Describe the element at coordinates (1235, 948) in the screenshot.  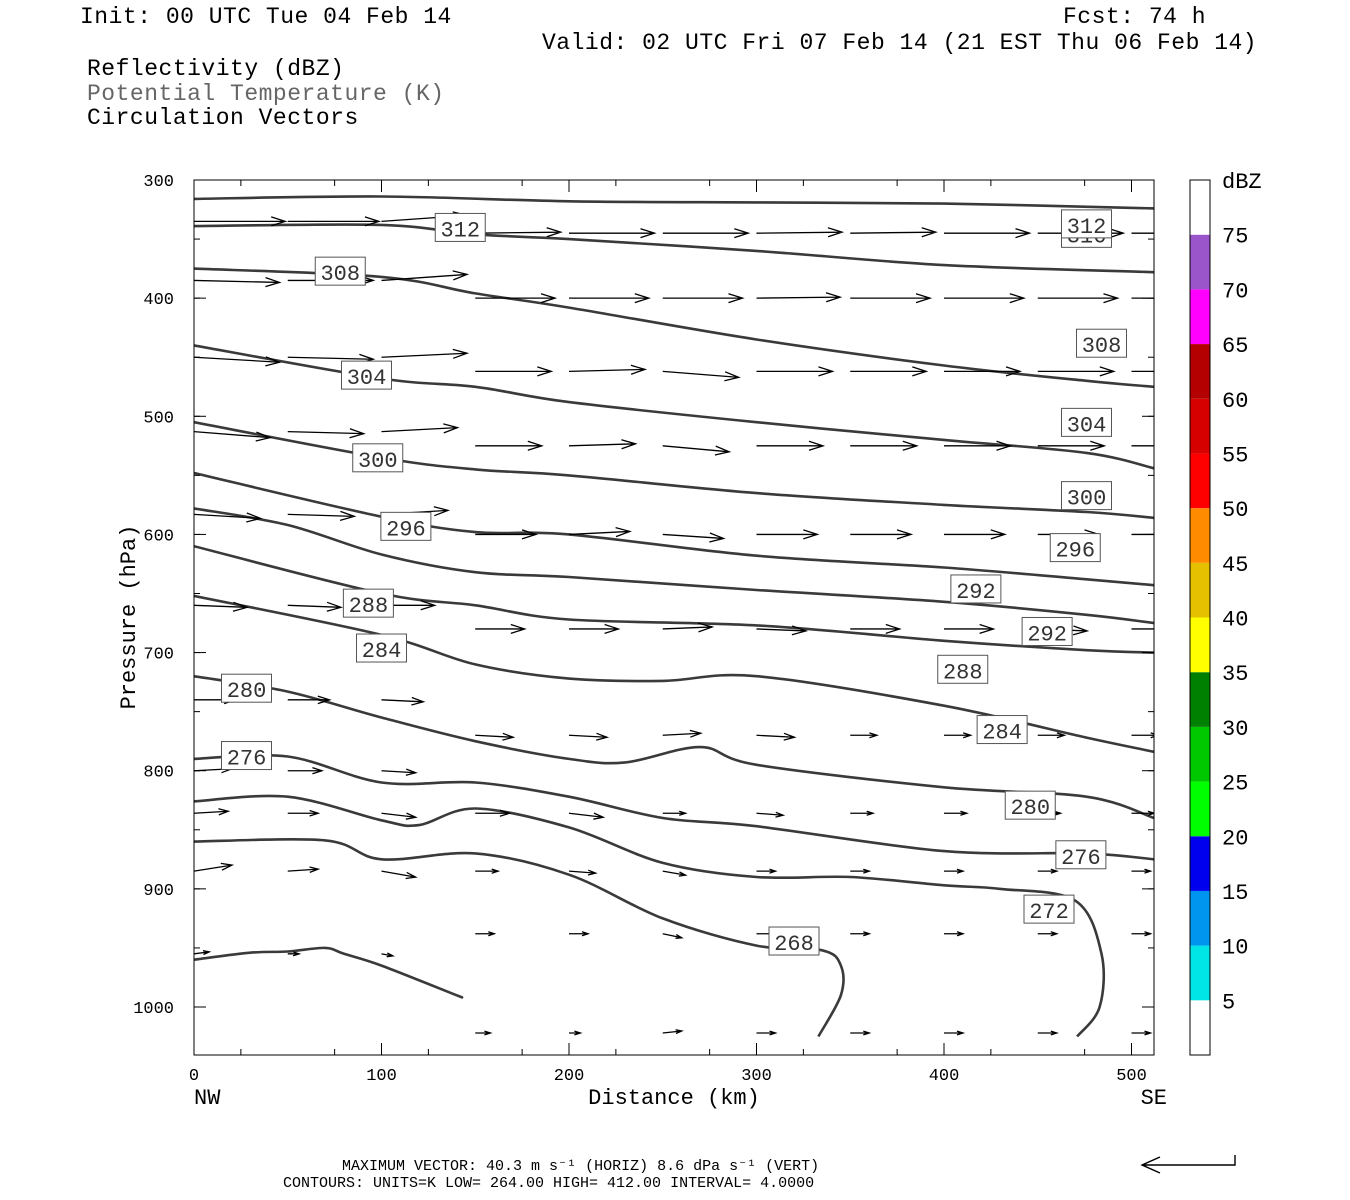
I see `colorbar-label: 10` at that location.